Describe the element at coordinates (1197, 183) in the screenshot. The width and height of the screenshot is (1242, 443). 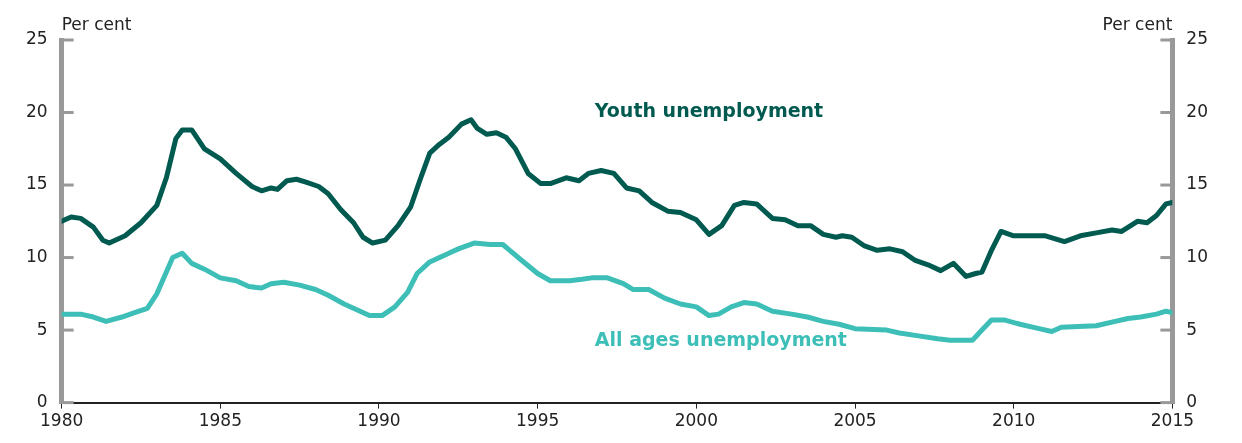
I see `y2-tick-label: 15` at that location.